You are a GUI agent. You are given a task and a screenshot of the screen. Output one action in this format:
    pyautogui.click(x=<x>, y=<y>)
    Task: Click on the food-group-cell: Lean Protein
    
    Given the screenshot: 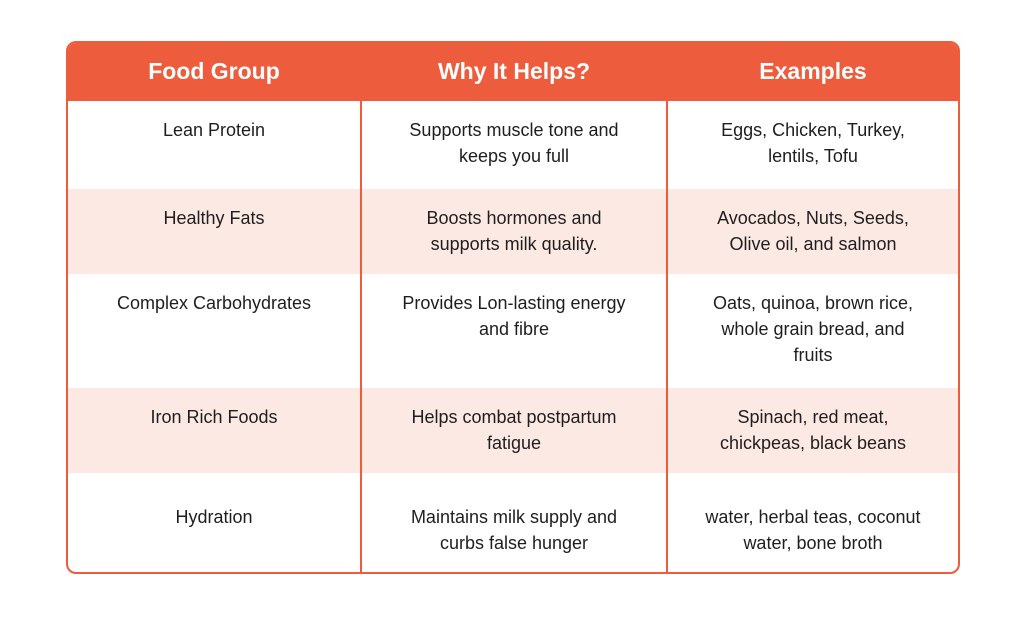 What is the action you would take?
    pyautogui.click(x=214, y=144)
    